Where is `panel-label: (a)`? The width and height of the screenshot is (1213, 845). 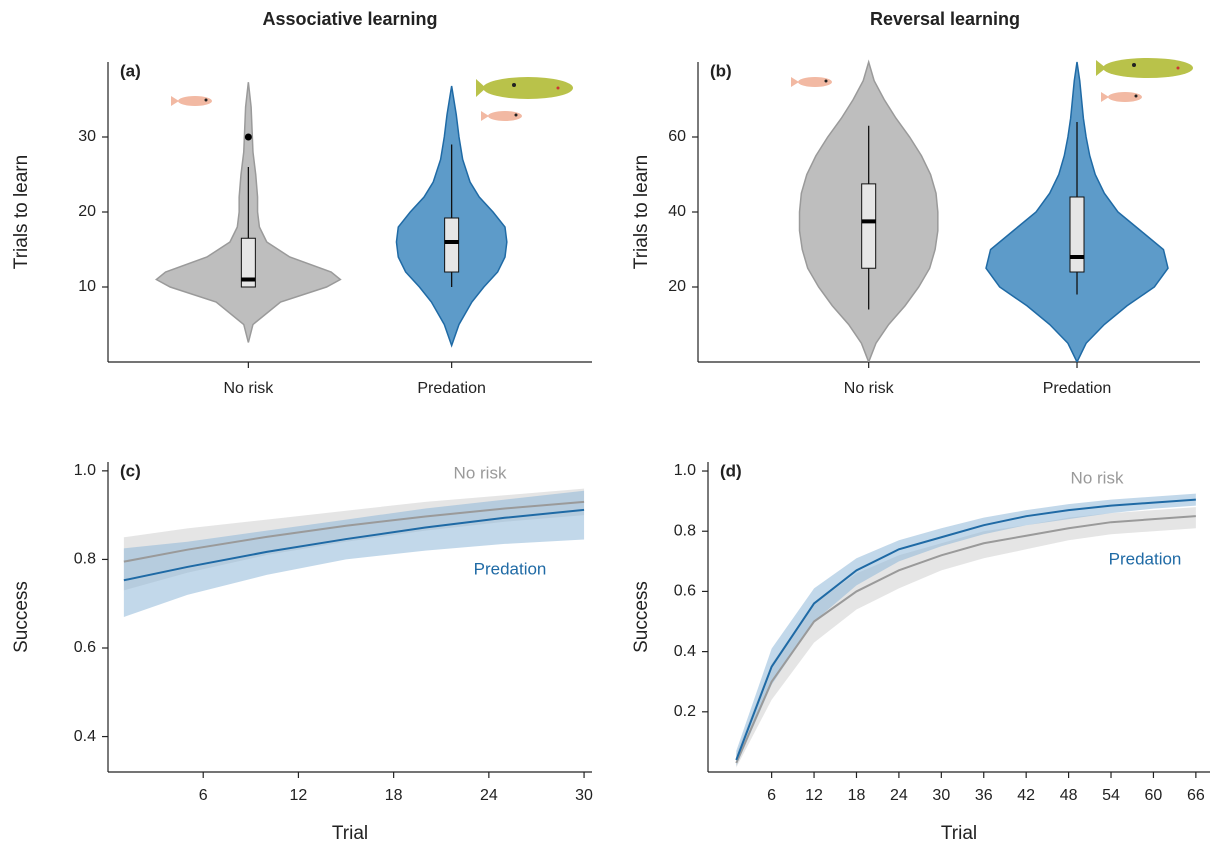 panel-label: (a) is located at coordinates (130, 70).